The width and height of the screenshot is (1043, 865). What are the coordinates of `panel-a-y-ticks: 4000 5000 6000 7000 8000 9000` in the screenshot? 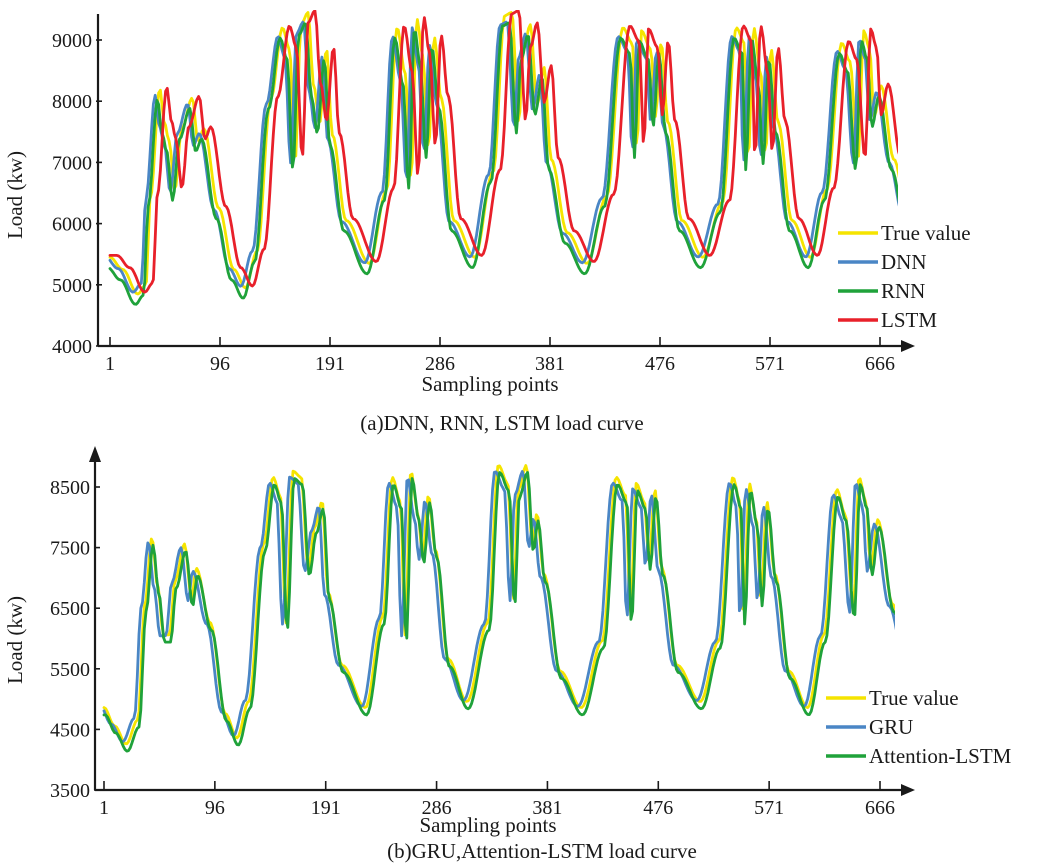 It's located at (77, 194).